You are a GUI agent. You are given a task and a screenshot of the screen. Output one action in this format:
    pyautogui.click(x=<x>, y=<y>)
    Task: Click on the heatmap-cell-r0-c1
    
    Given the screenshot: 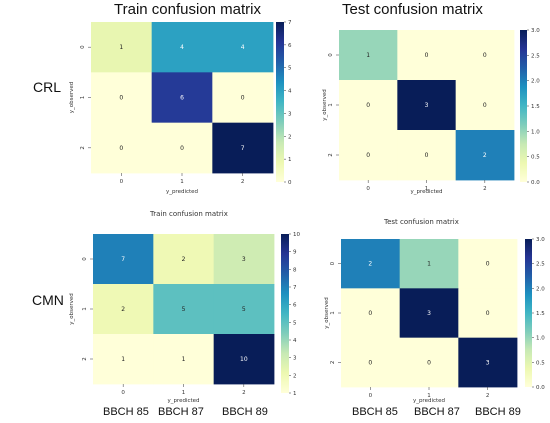 What is the action you would take?
    pyautogui.click(x=427, y=55)
    